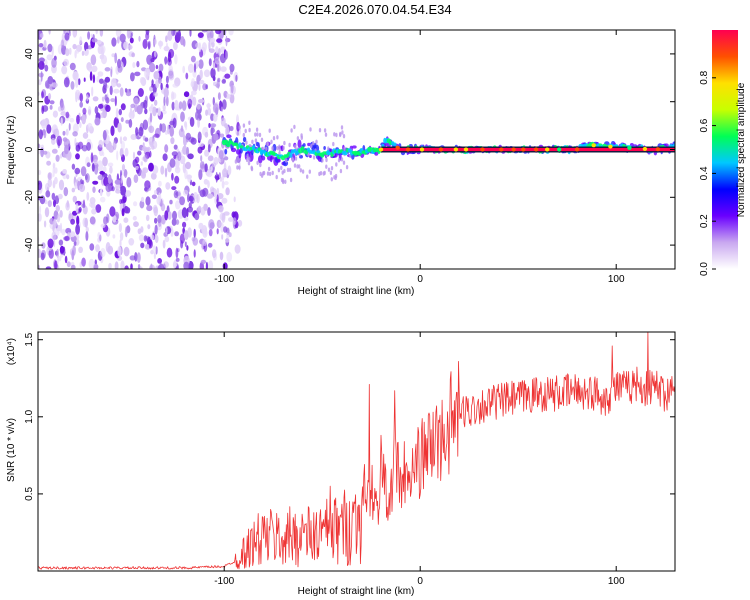 This screenshot has height=600, width=750. Describe the element at coordinates (233, 150) in the screenshot. I see `signal-halo` at that location.